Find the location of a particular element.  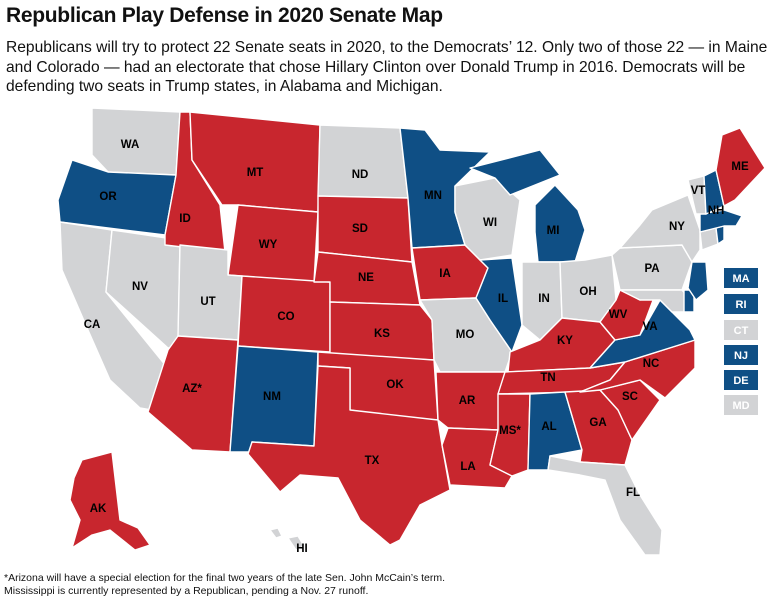

label-TX: TX is located at coordinates (372, 461).